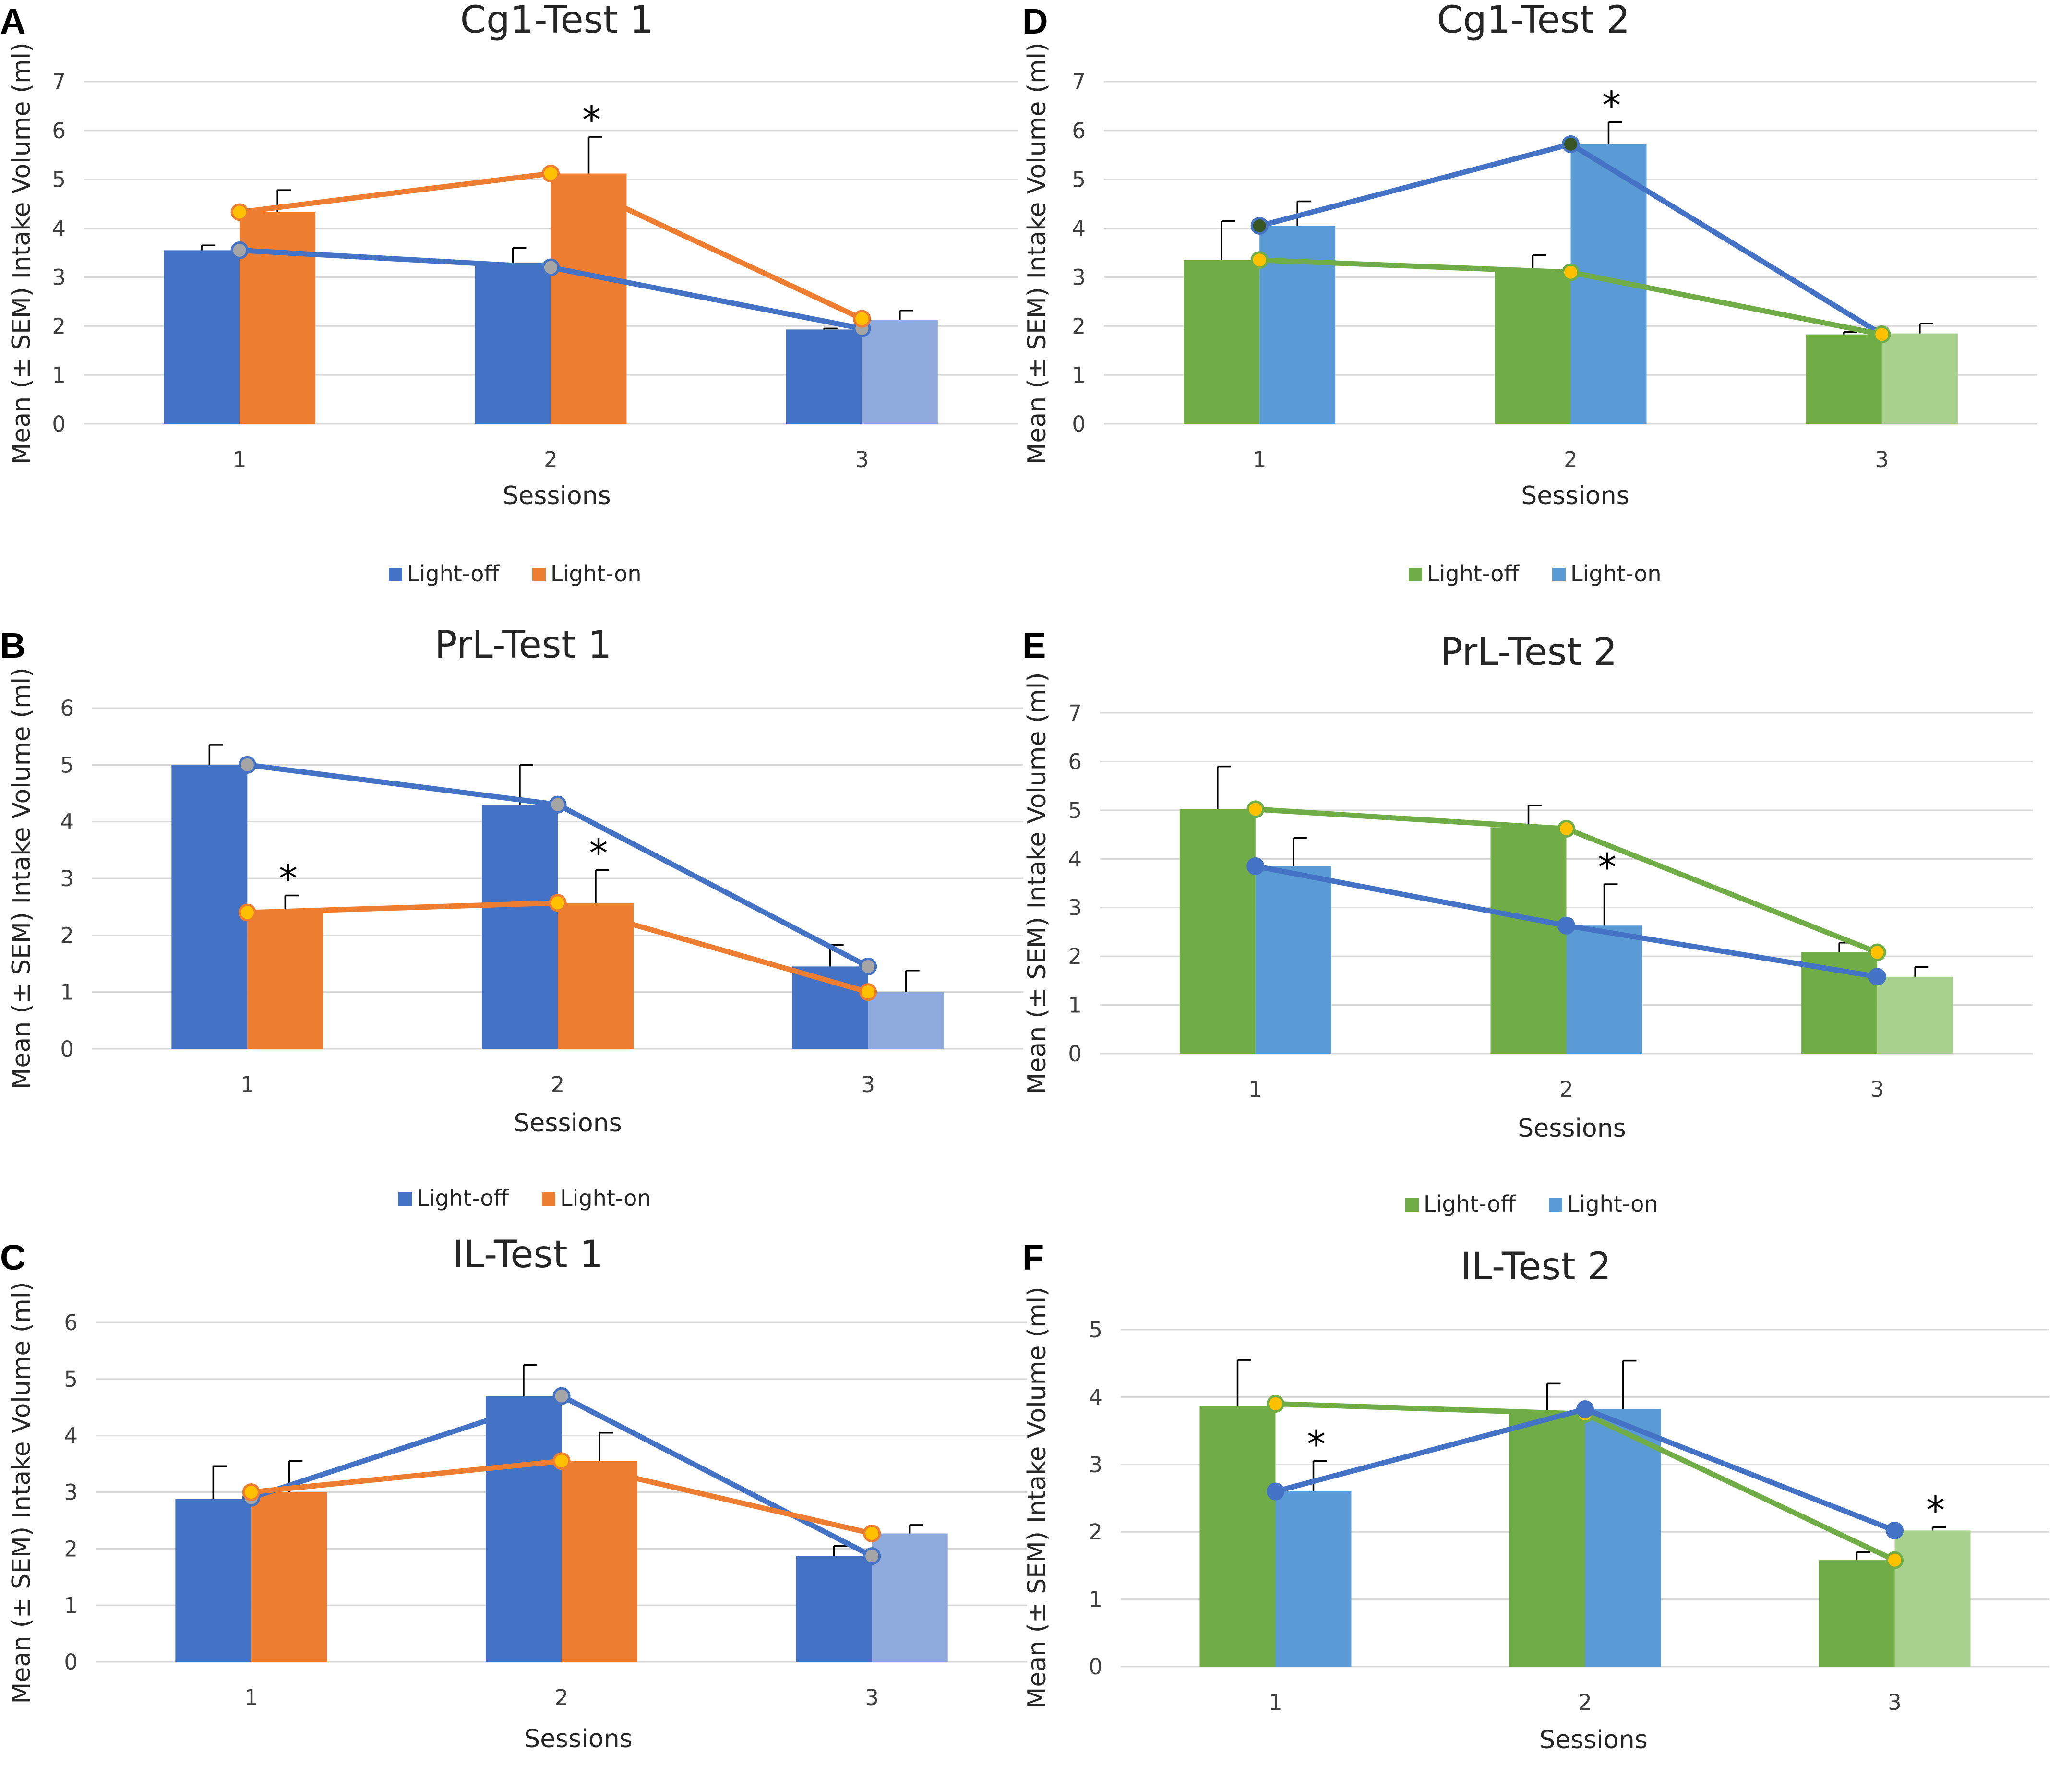 The height and width of the screenshot is (1766, 2072). I want to click on panel-letter: D, so click(1035, 21).